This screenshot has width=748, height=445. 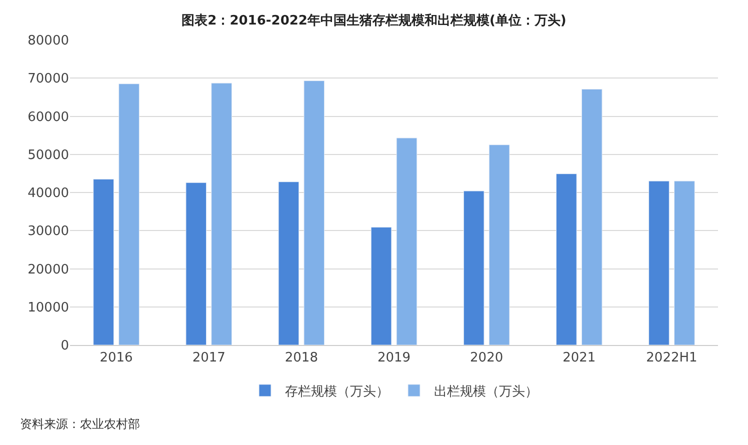 What do you see at coordinates (48, 117) in the screenshot?
I see `y-tick-label: 60000` at bounding box center [48, 117].